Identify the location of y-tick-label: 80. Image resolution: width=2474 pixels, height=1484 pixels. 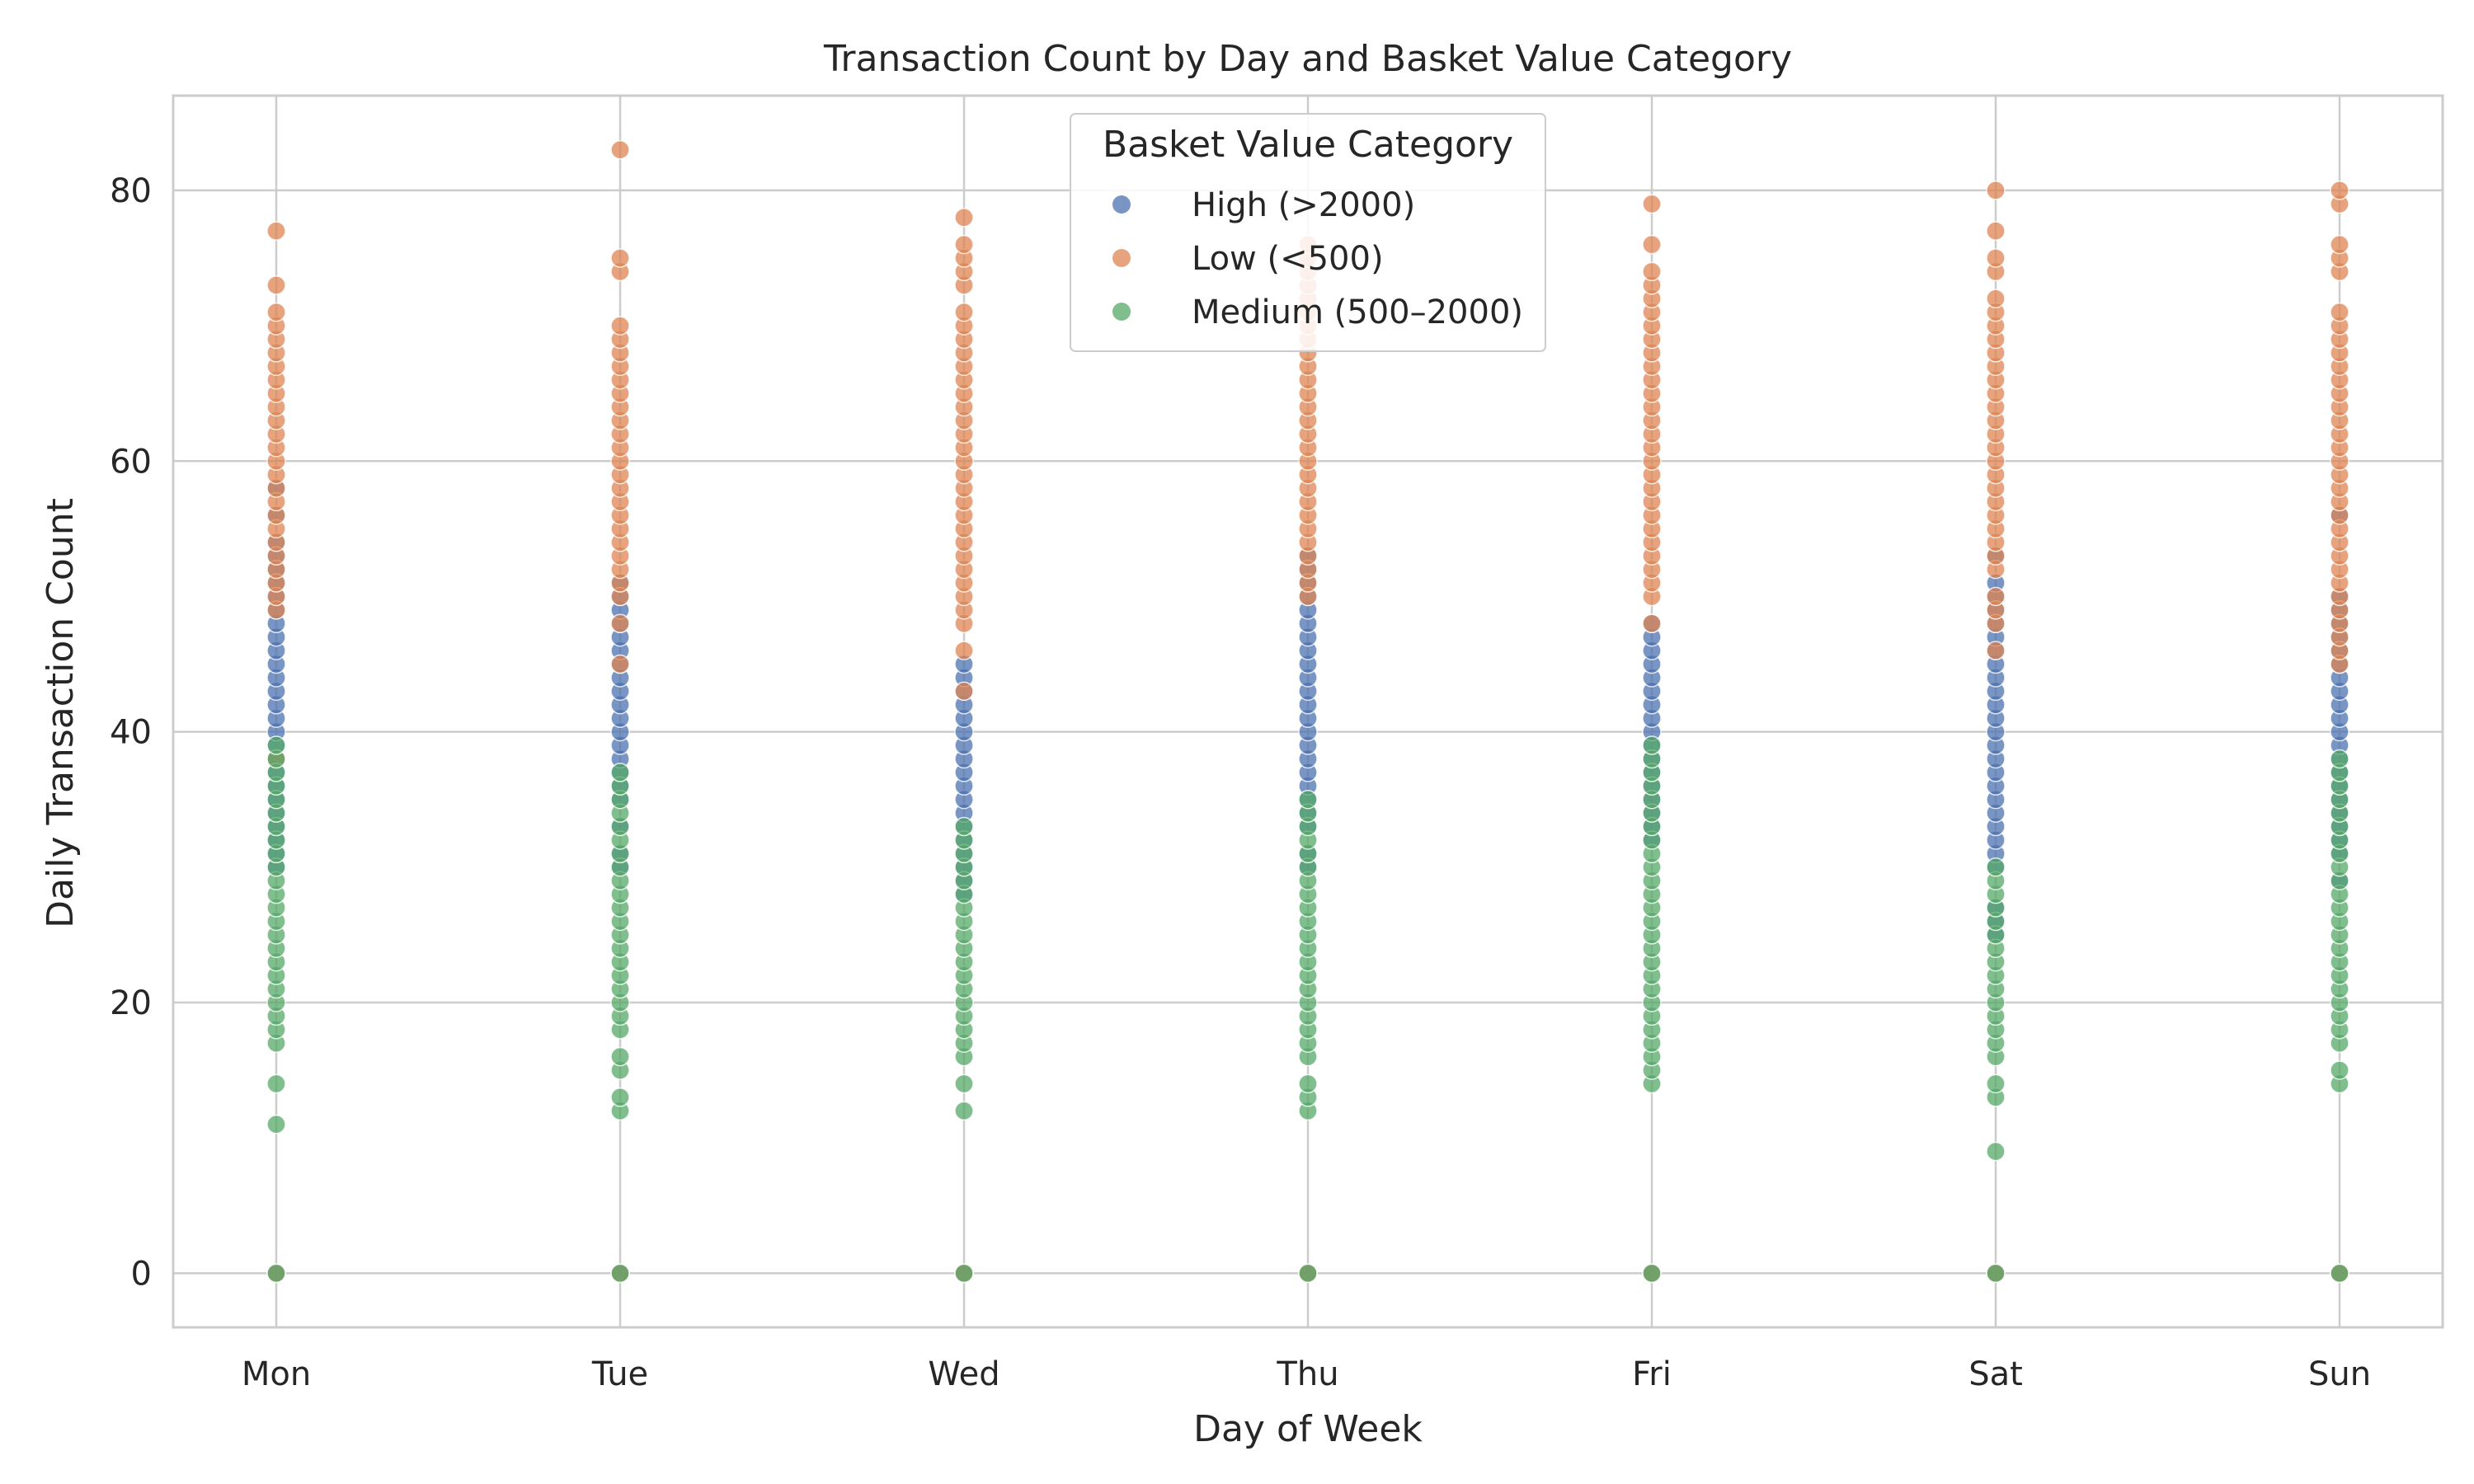
(131, 191).